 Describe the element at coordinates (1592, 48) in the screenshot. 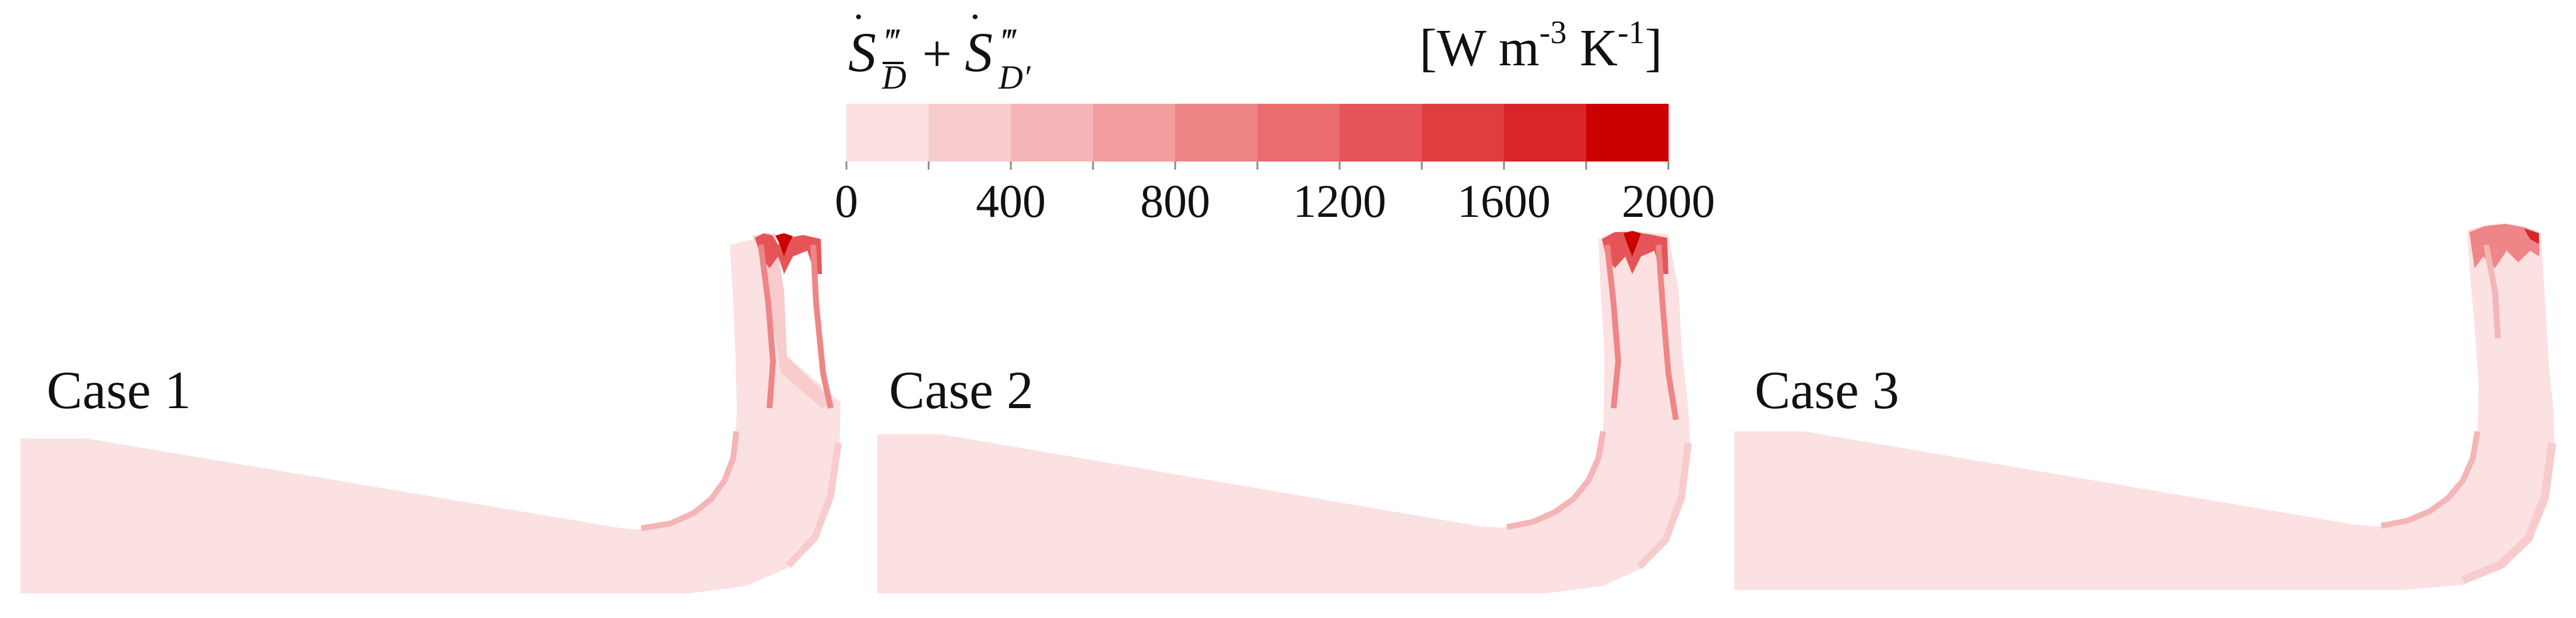

I see `units-mid: K` at that location.